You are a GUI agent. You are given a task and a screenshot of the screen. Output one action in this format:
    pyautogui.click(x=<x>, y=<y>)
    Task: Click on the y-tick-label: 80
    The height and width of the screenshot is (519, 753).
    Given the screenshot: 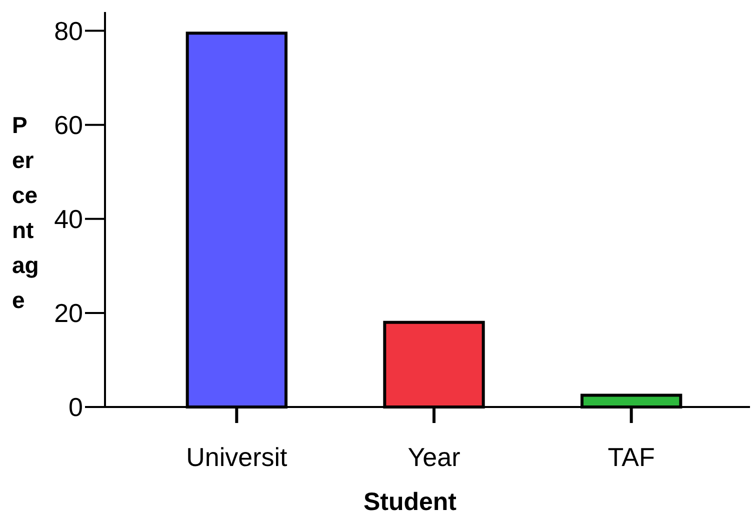 What is the action you would take?
    pyautogui.click(x=68, y=31)
    